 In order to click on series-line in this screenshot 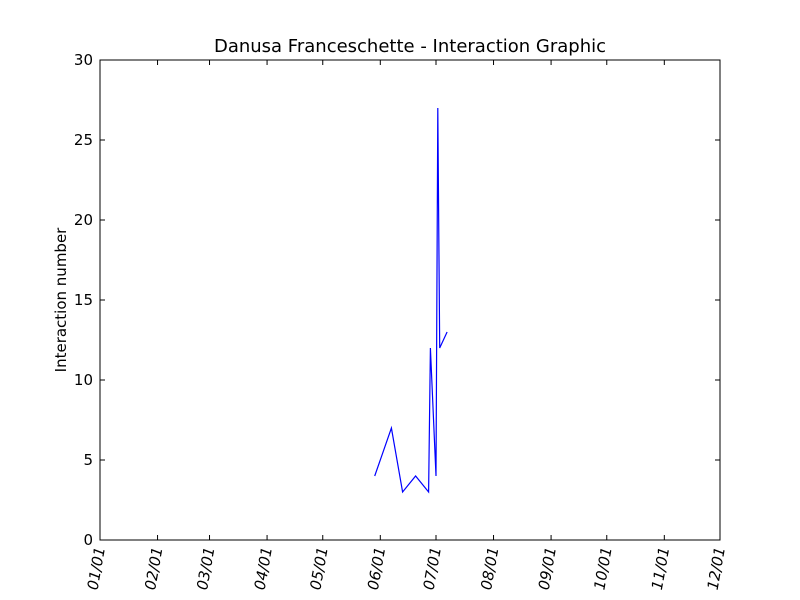, I will do `click(411, 300)`.